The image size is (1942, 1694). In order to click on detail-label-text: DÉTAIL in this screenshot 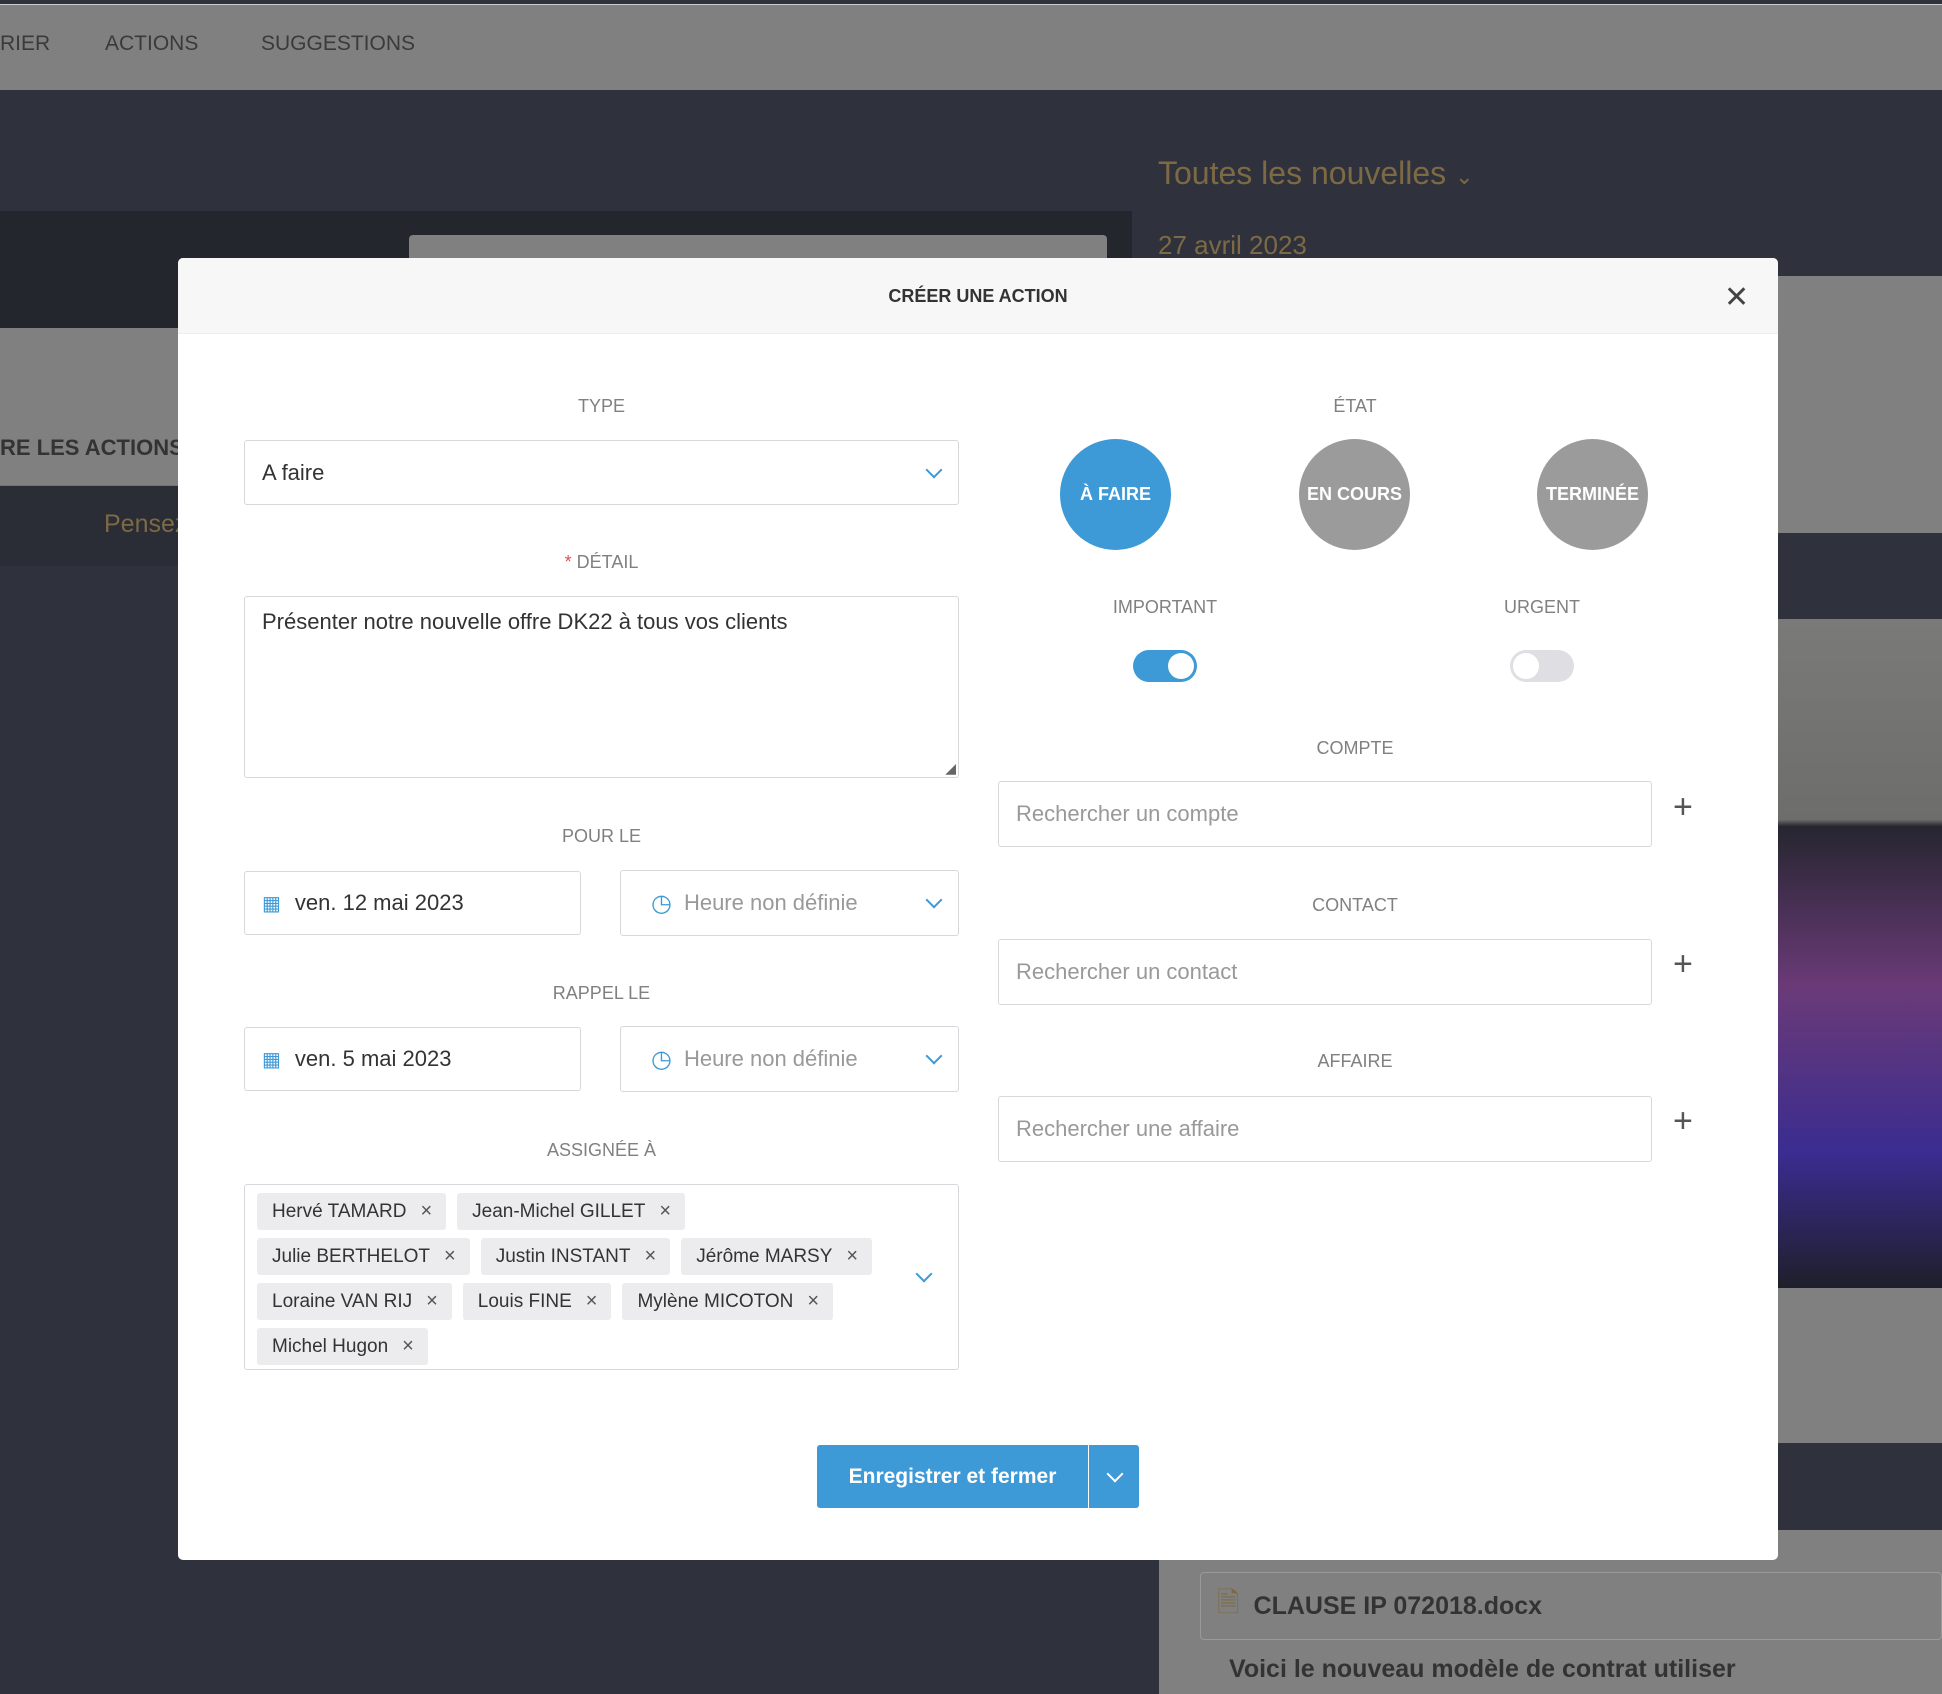, I will do `click(607, 562)`.